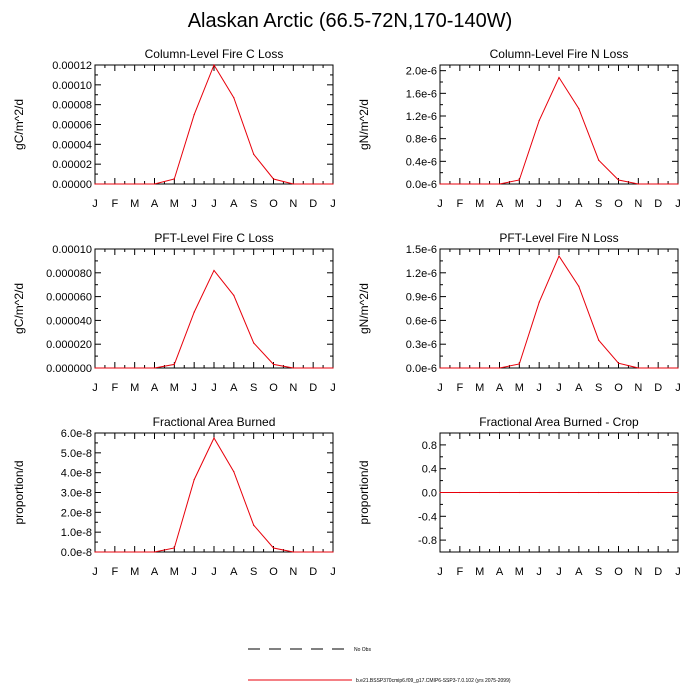  I want to click on y-tick-label: 1.2e-6, so click(421, 274).